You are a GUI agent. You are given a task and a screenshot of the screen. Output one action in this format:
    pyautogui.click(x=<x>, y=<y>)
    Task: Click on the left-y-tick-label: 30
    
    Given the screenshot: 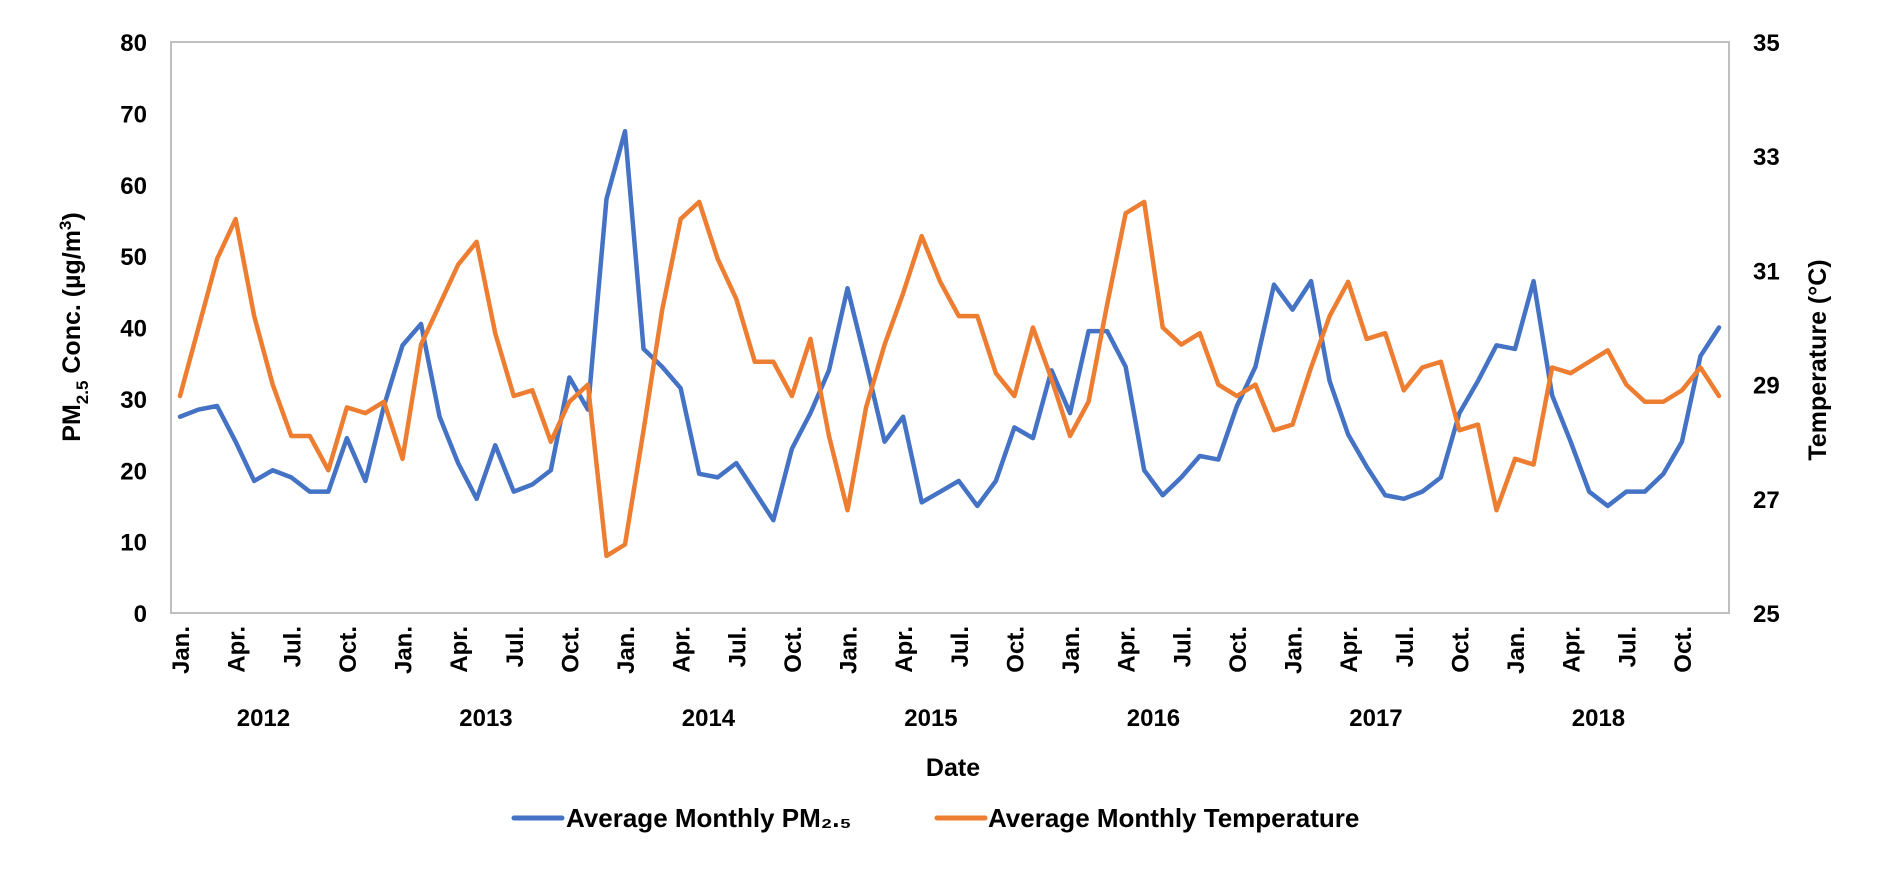 What is the action you would take?
    pyautogui.click(x=133, y=400)
    